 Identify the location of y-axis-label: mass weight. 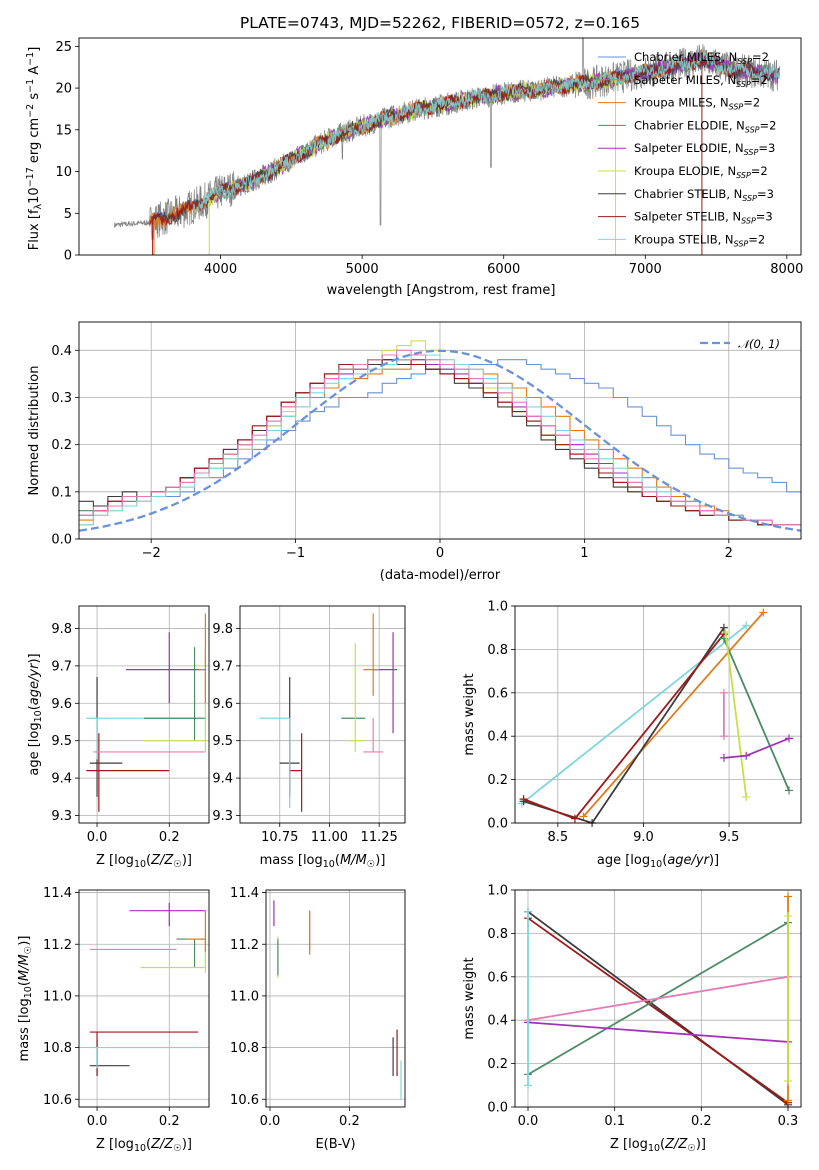
(469, 714).